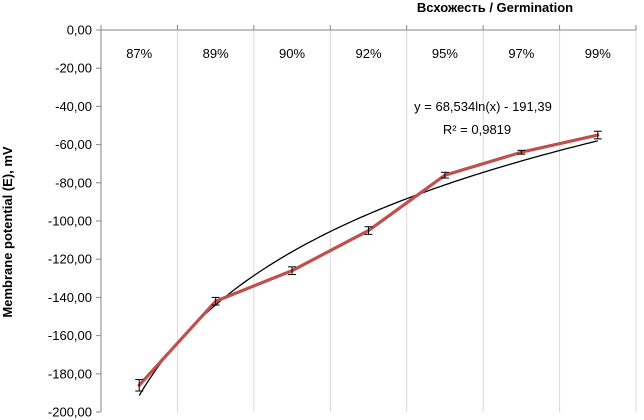 This screenshot has height=420, width=644. What do you see at coordinates (216, 53) in the screenshot?
I see `x-tick-label: 89%` at bounding box center [216, 53].